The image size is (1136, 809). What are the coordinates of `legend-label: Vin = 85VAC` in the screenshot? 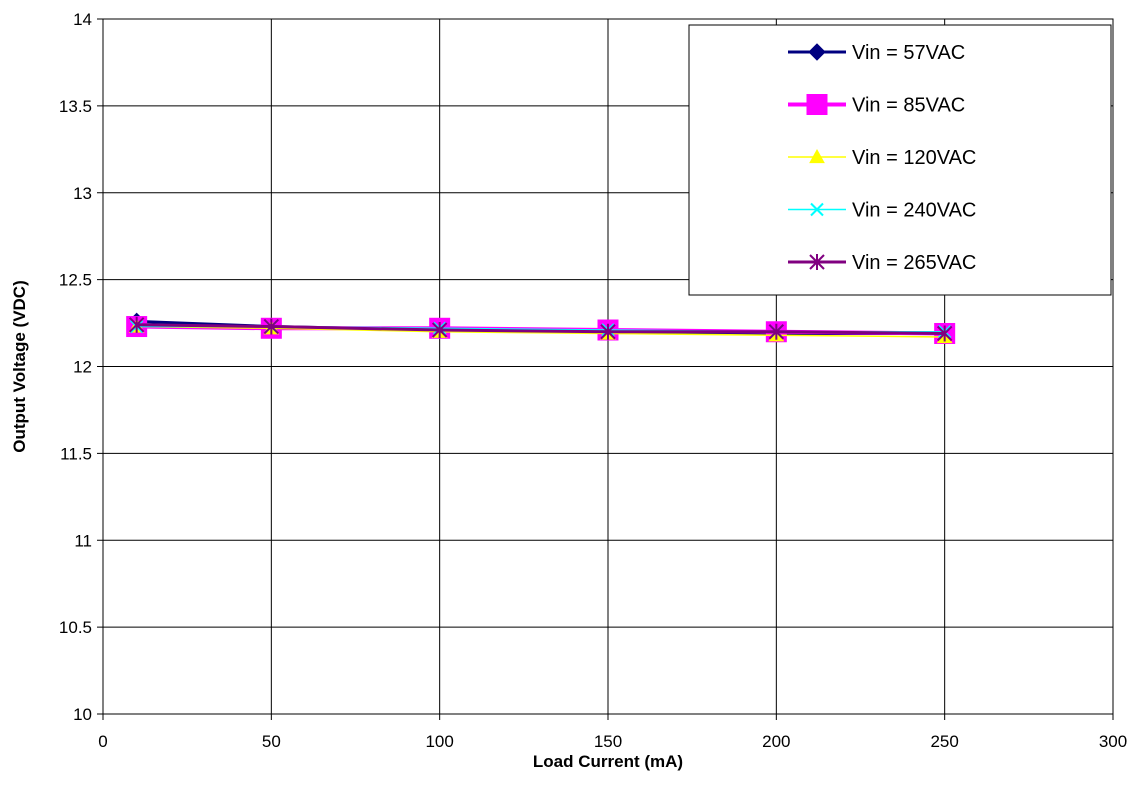 It's located at (908, 106).